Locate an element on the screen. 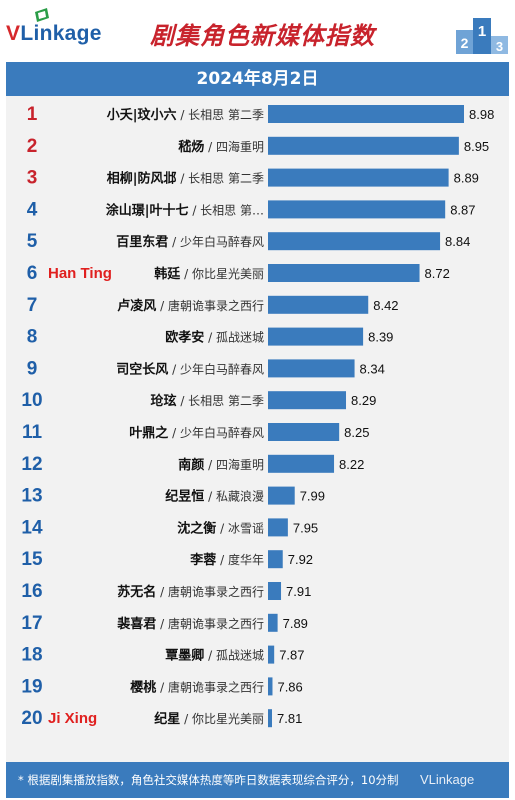  character-name: 纪昱恒 is located at coordinates (184, 497).